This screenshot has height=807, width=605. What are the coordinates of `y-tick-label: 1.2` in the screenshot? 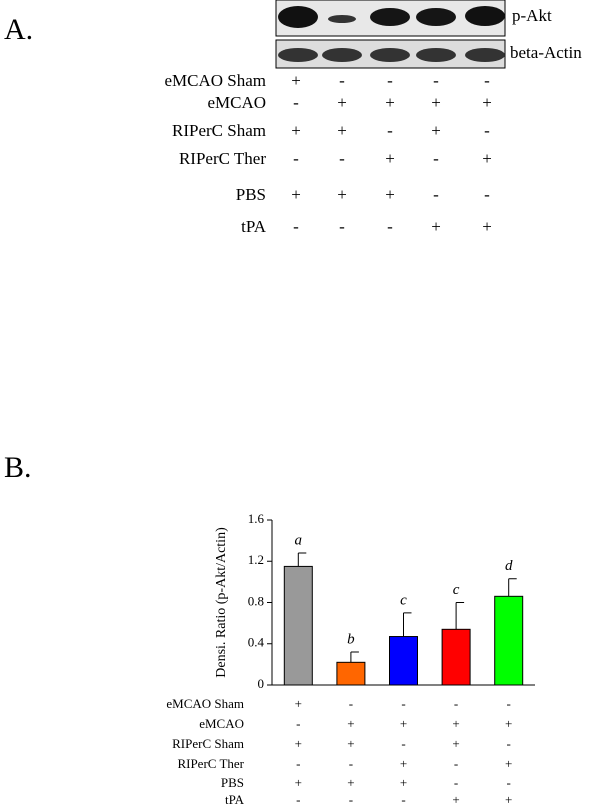 It's located at (256, 559).